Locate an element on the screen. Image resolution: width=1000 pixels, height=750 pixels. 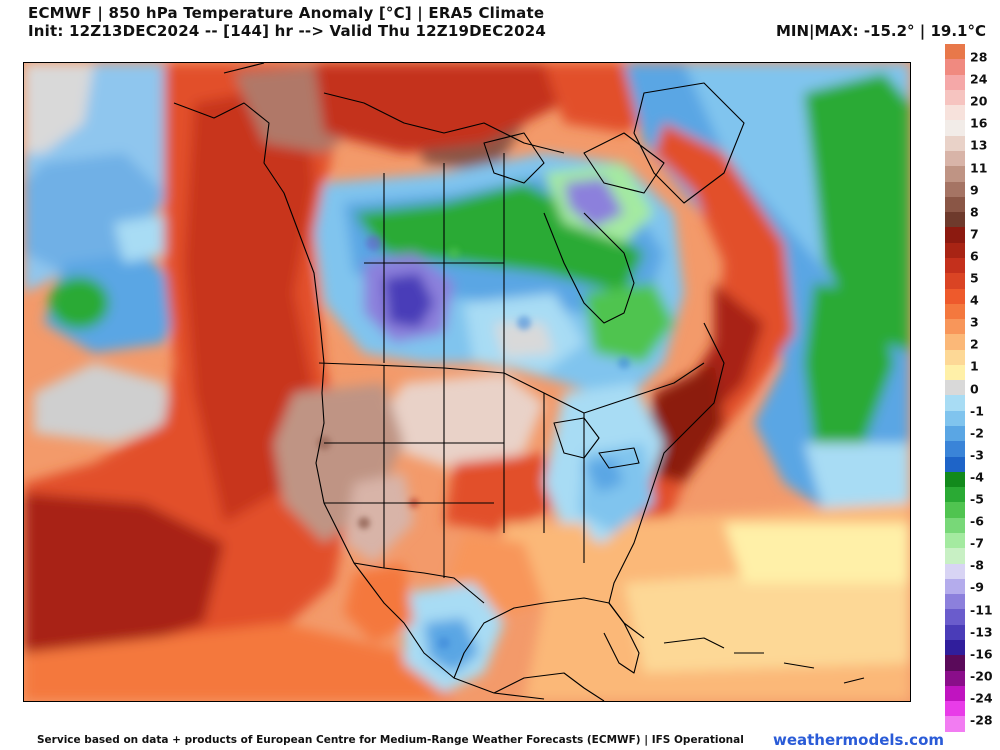
legend-label: 7 is located at coordinates (974, 234).